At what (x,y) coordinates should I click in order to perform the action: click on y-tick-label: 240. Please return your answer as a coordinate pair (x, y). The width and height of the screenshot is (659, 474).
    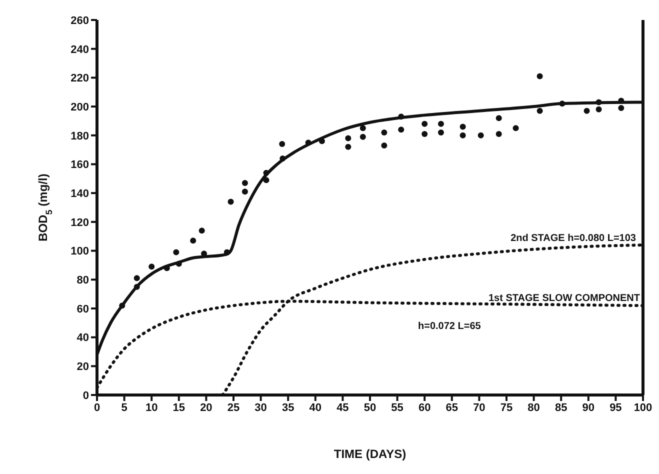
    Looking at the image, I should click on (79, 50).